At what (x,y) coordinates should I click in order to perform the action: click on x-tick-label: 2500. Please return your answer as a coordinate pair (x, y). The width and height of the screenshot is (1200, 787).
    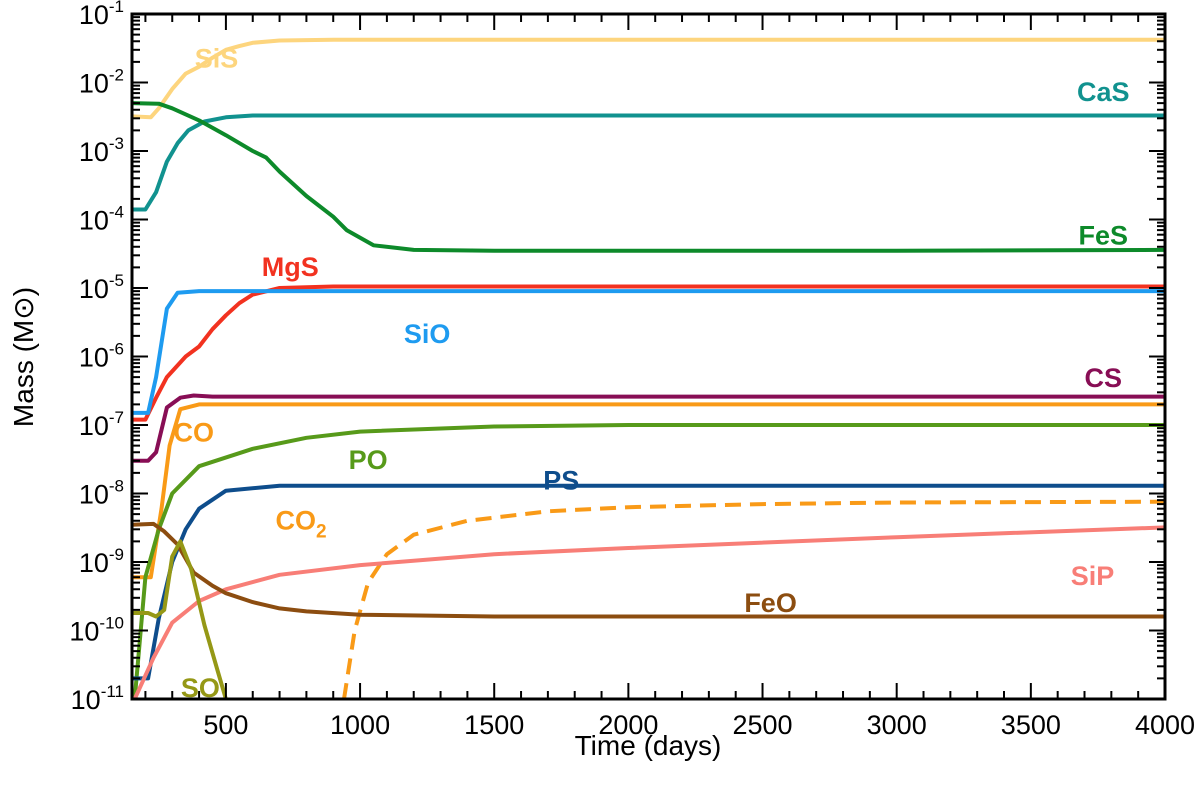
    Looking at the image, I should click on (762, 725).